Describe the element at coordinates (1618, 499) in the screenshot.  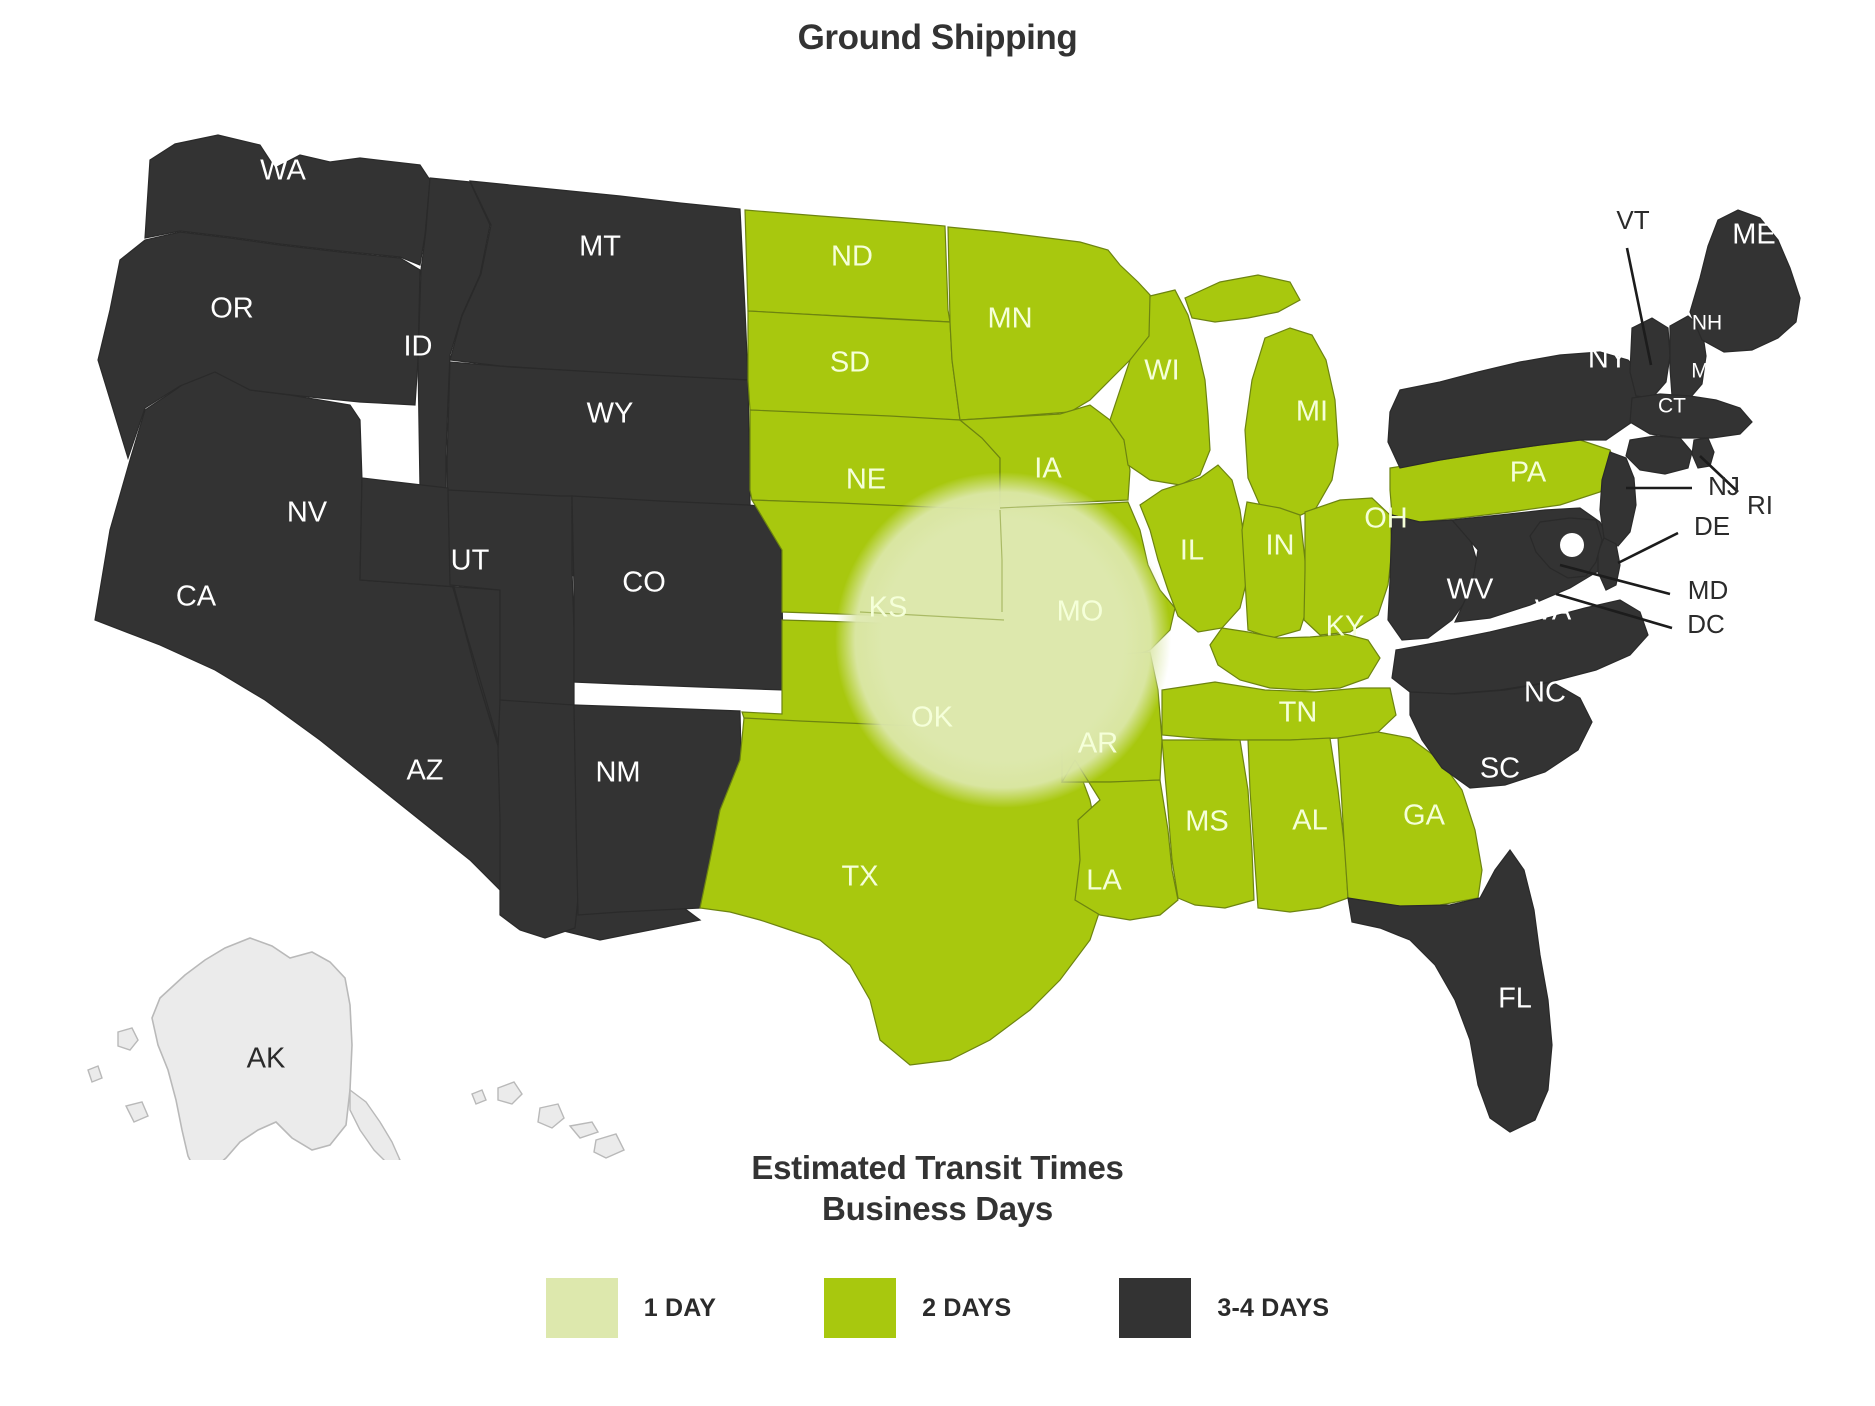
I see `state-nj` at that location.